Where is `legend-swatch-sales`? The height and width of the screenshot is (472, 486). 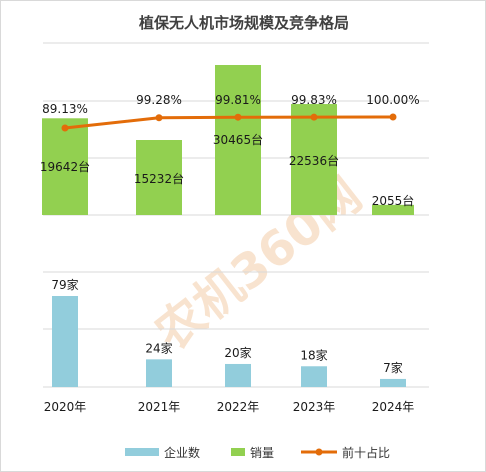
legend-swatch-sales is located at coordinates (238, 452).